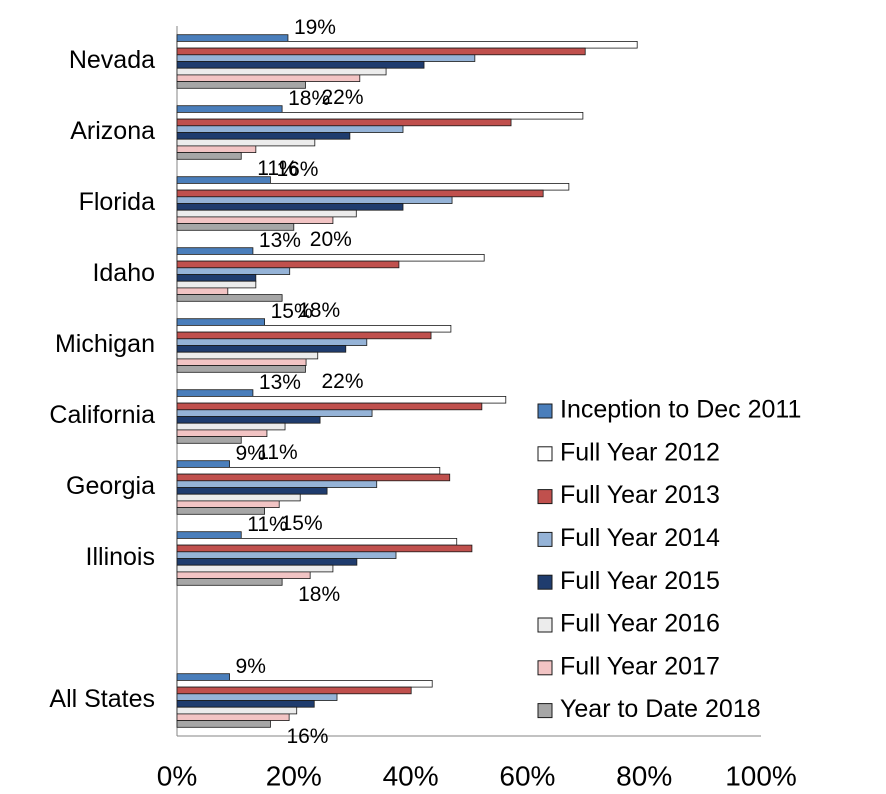 The height and width of the screenshot is (794, 886). Describe the element at coordinates (110, 486) in the screenshot. I see `y-tick-label: Georgia` at that location.